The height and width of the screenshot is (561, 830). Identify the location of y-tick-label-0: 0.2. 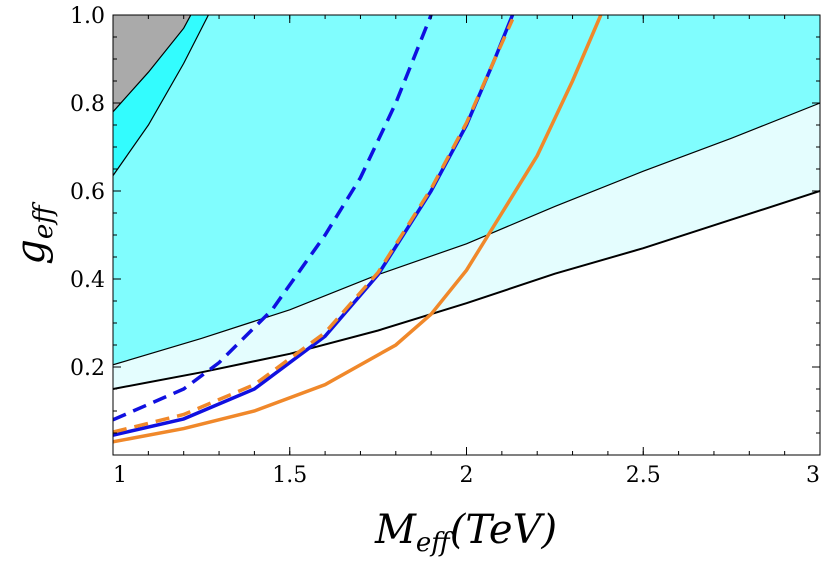
(87, 368).